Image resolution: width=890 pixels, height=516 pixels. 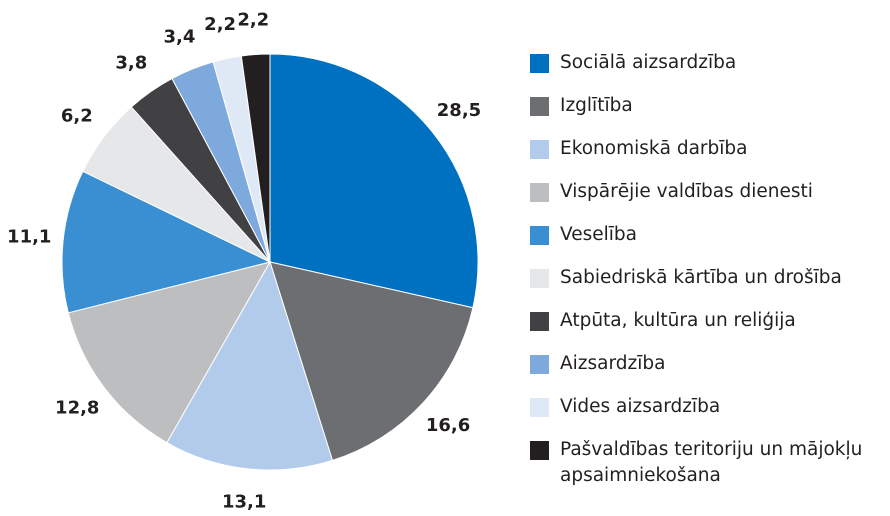 I want to click on legend-item: Vispārējie valdības dienesti, so click(x=709, y=200).